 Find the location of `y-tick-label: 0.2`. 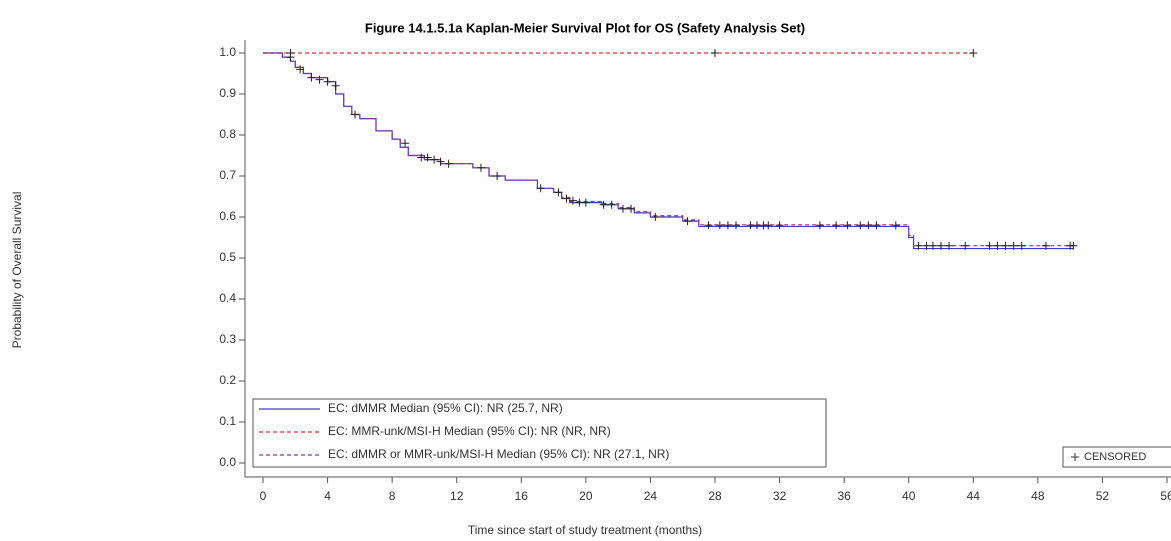

y-tick-label: 0.2 is located at coordinates (227, 380).